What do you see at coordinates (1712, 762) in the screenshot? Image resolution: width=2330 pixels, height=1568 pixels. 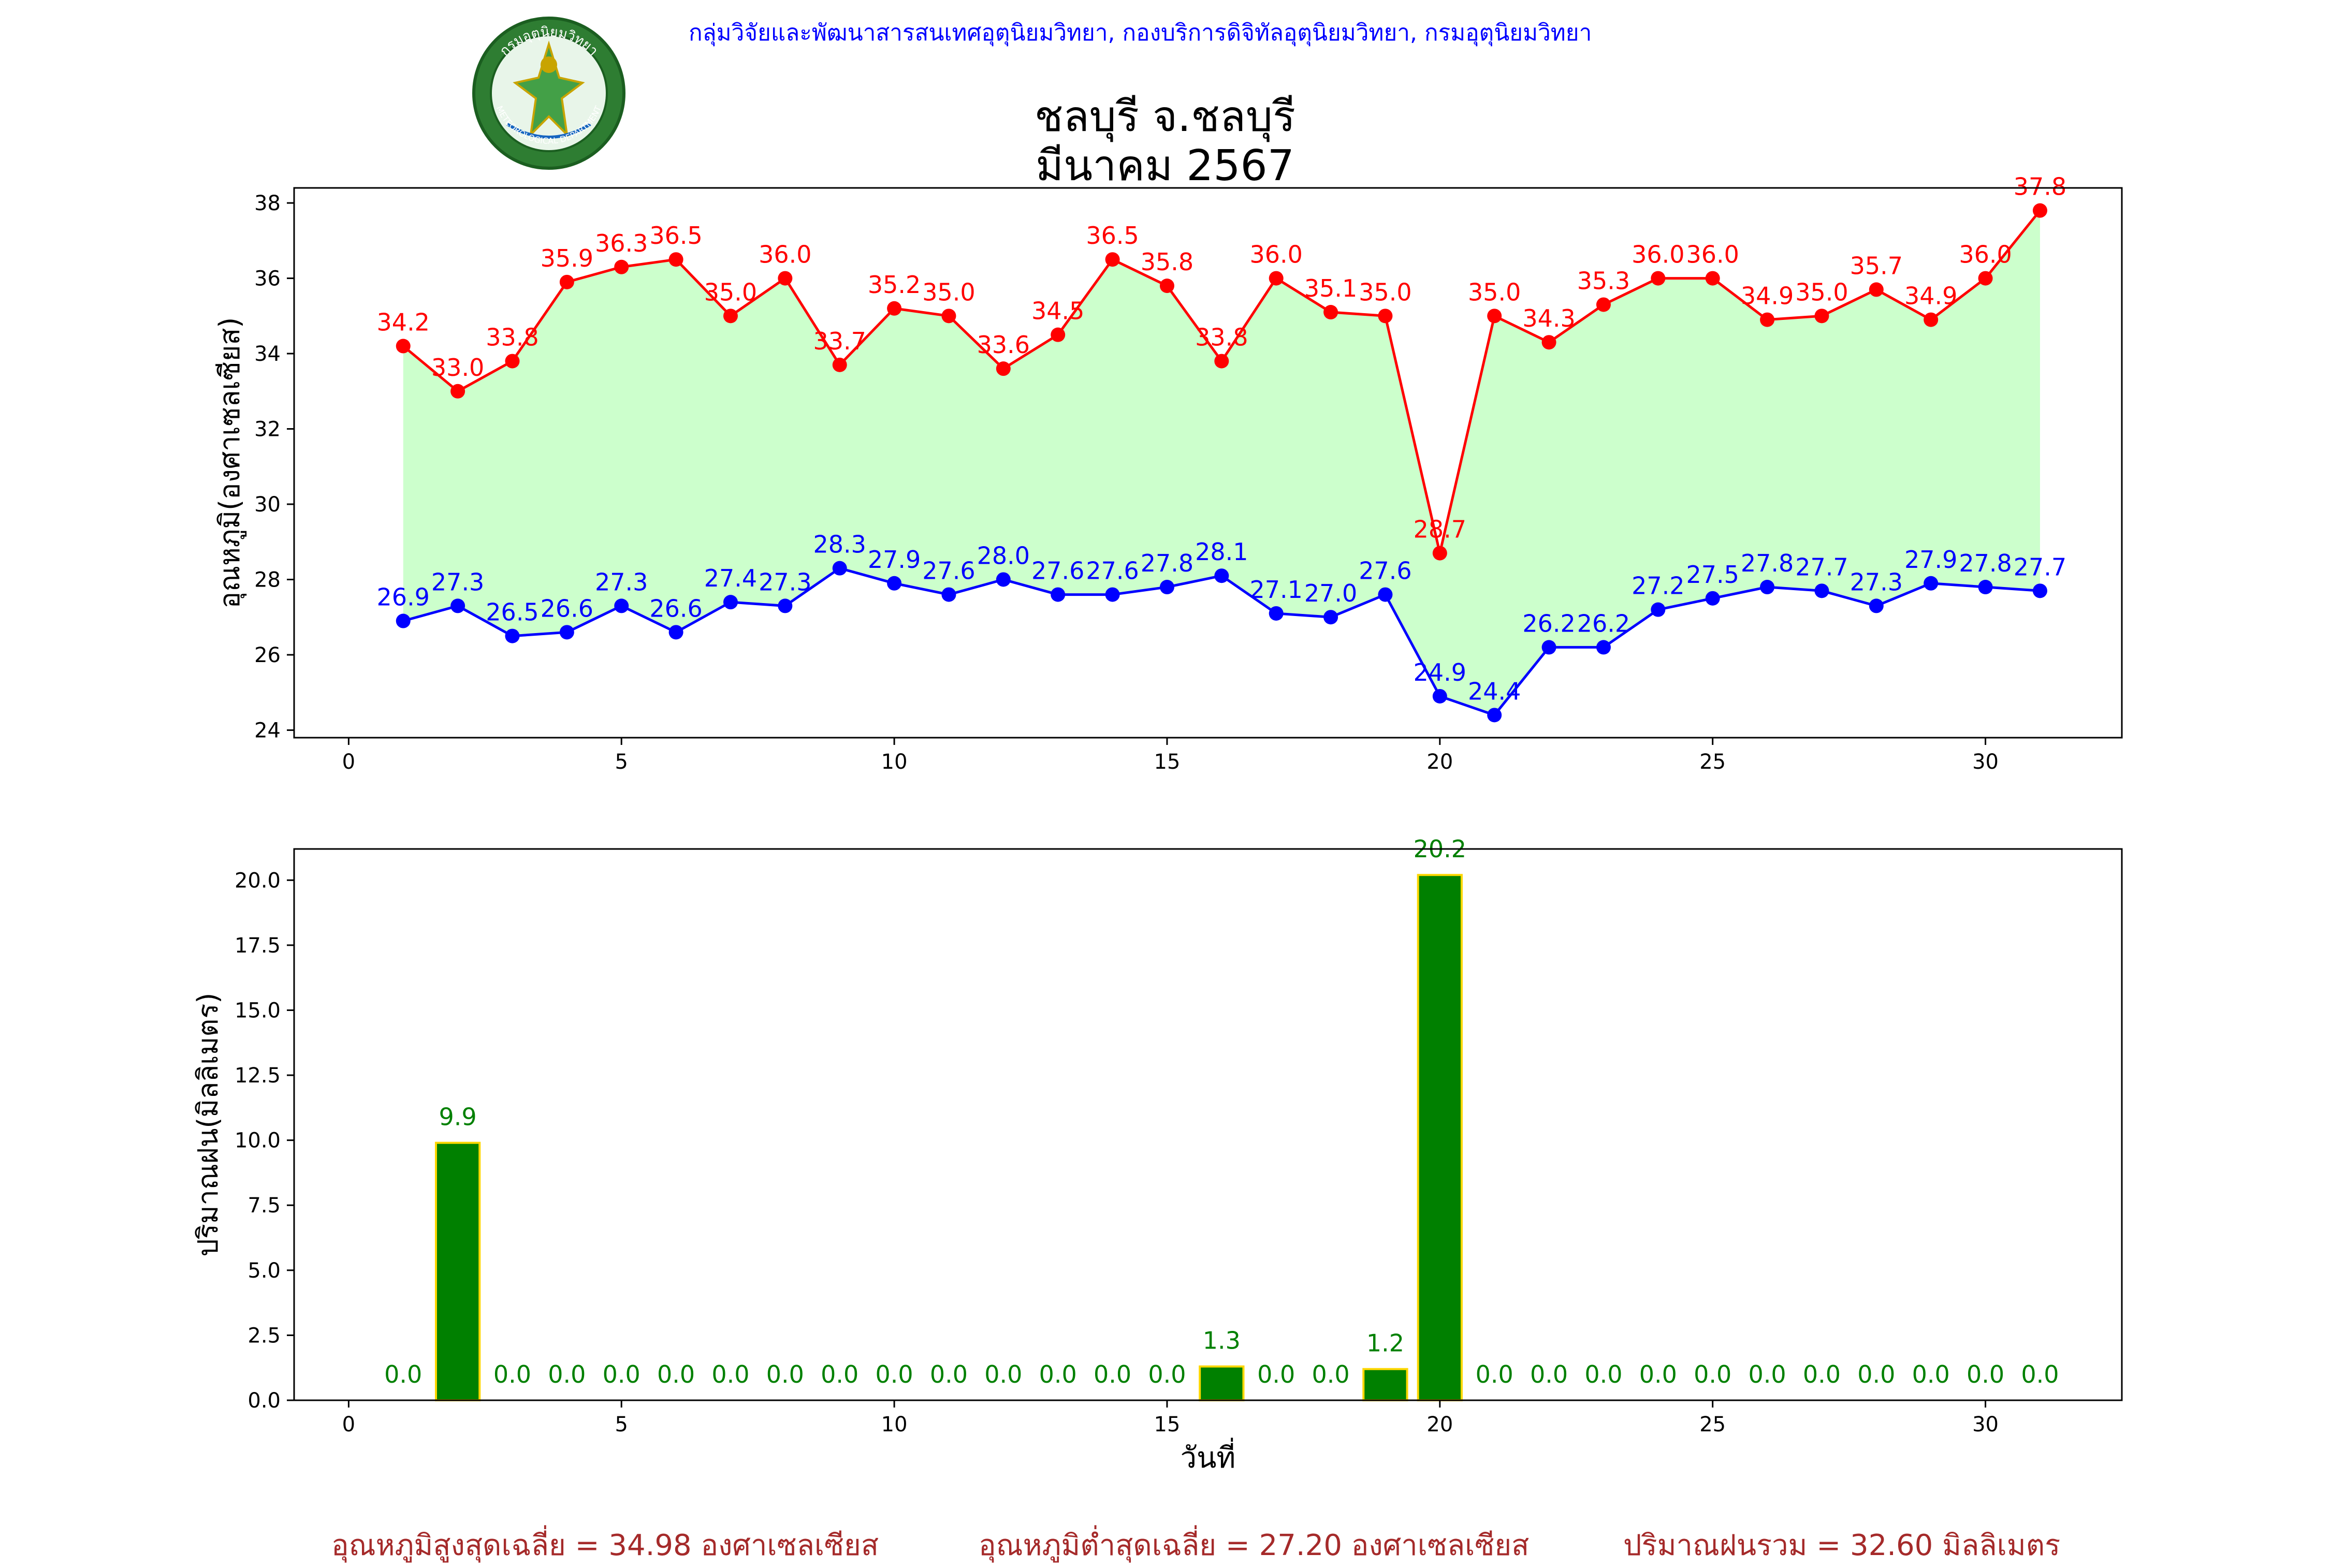 I see `x-tick-label: 25` at bounding box center [1712, 762].